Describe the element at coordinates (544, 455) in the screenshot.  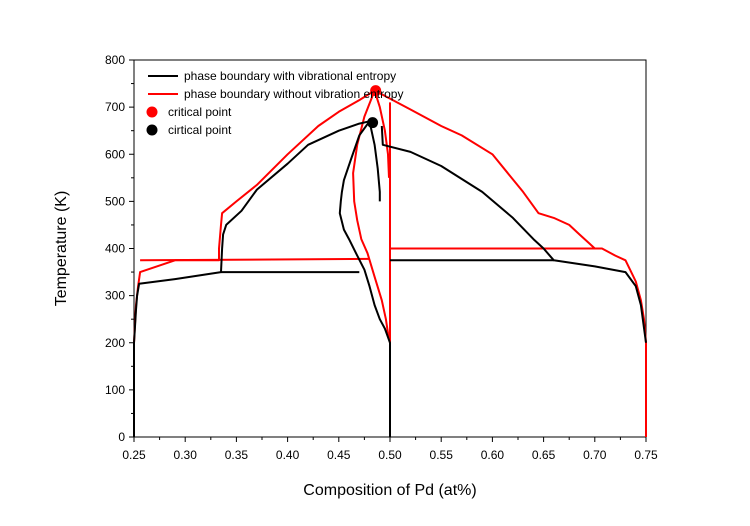
I see `x-tick-label: 0.65` at that location.